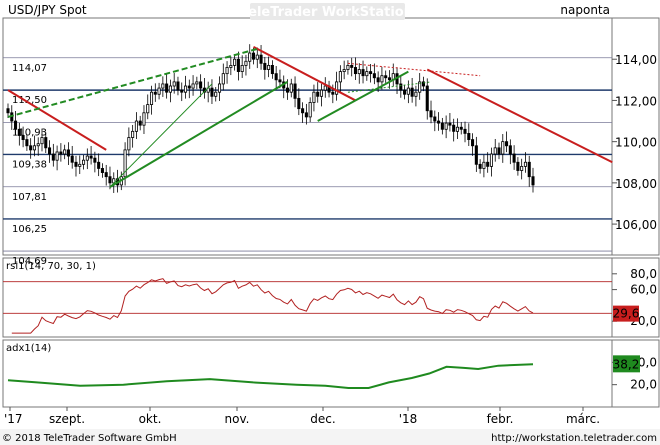  I want to click on level-label: 110,93, so click(29, 132).